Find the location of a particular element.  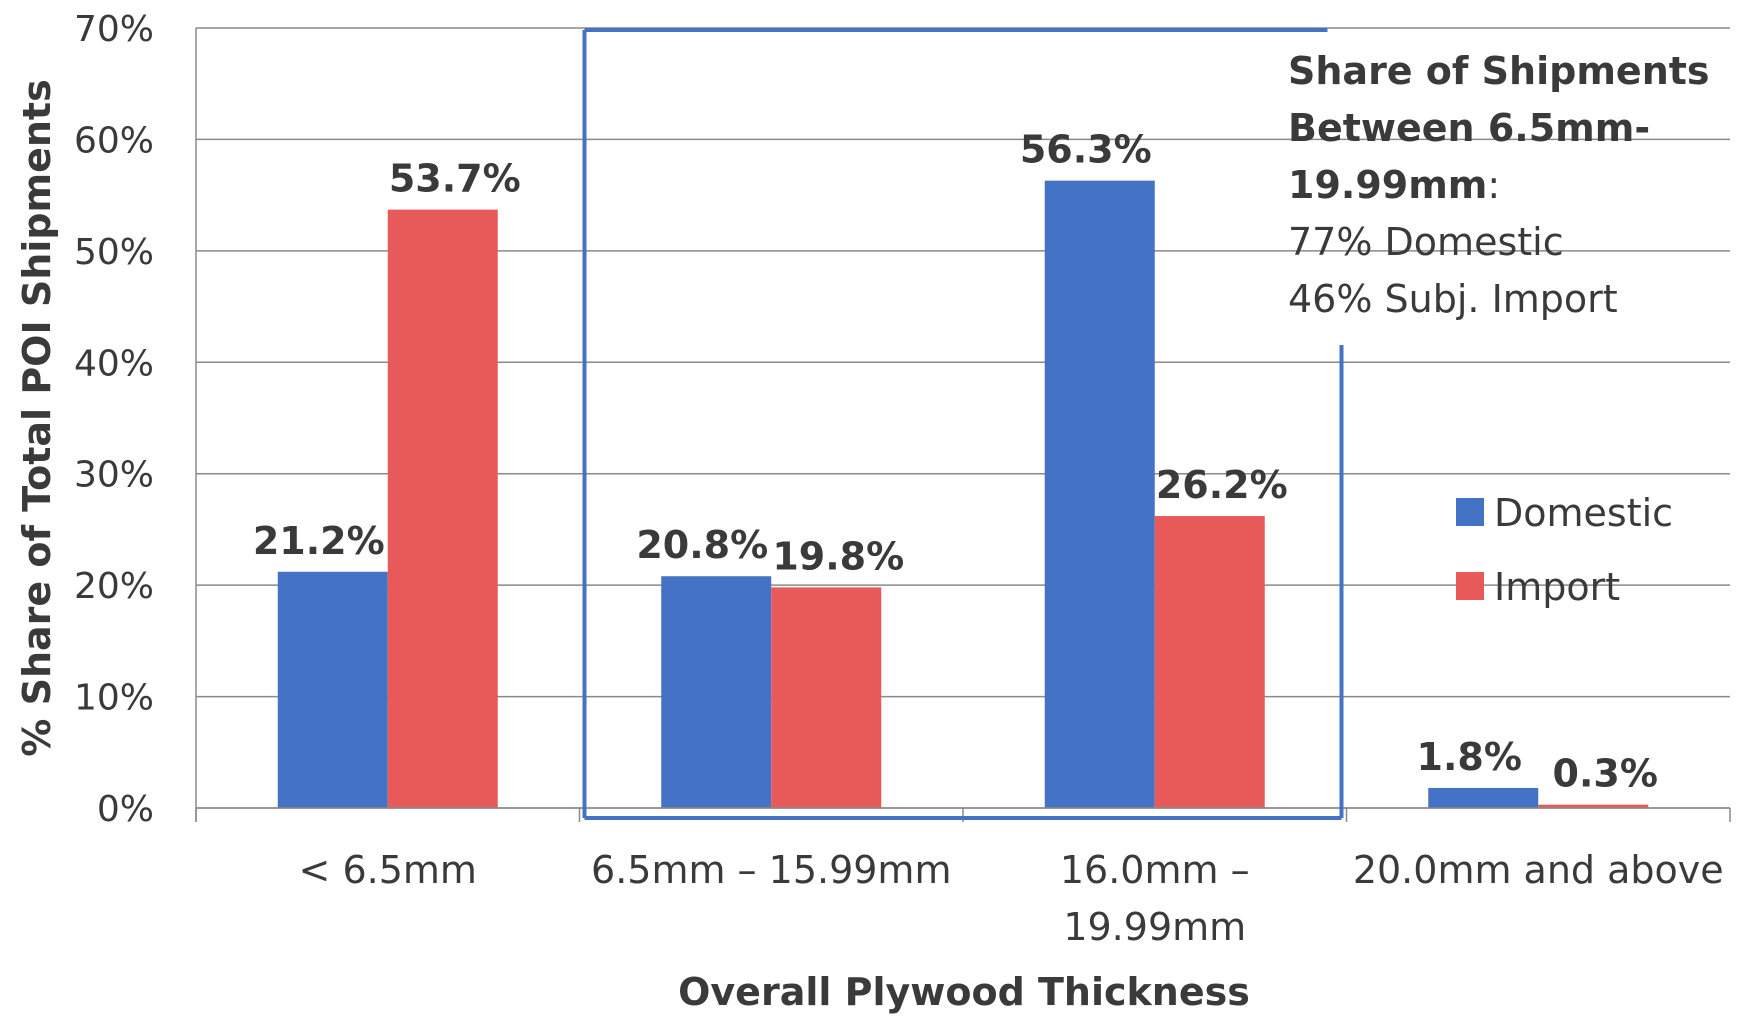

x-category-label: 16.0mm – is located at coordinates (1155, 870).